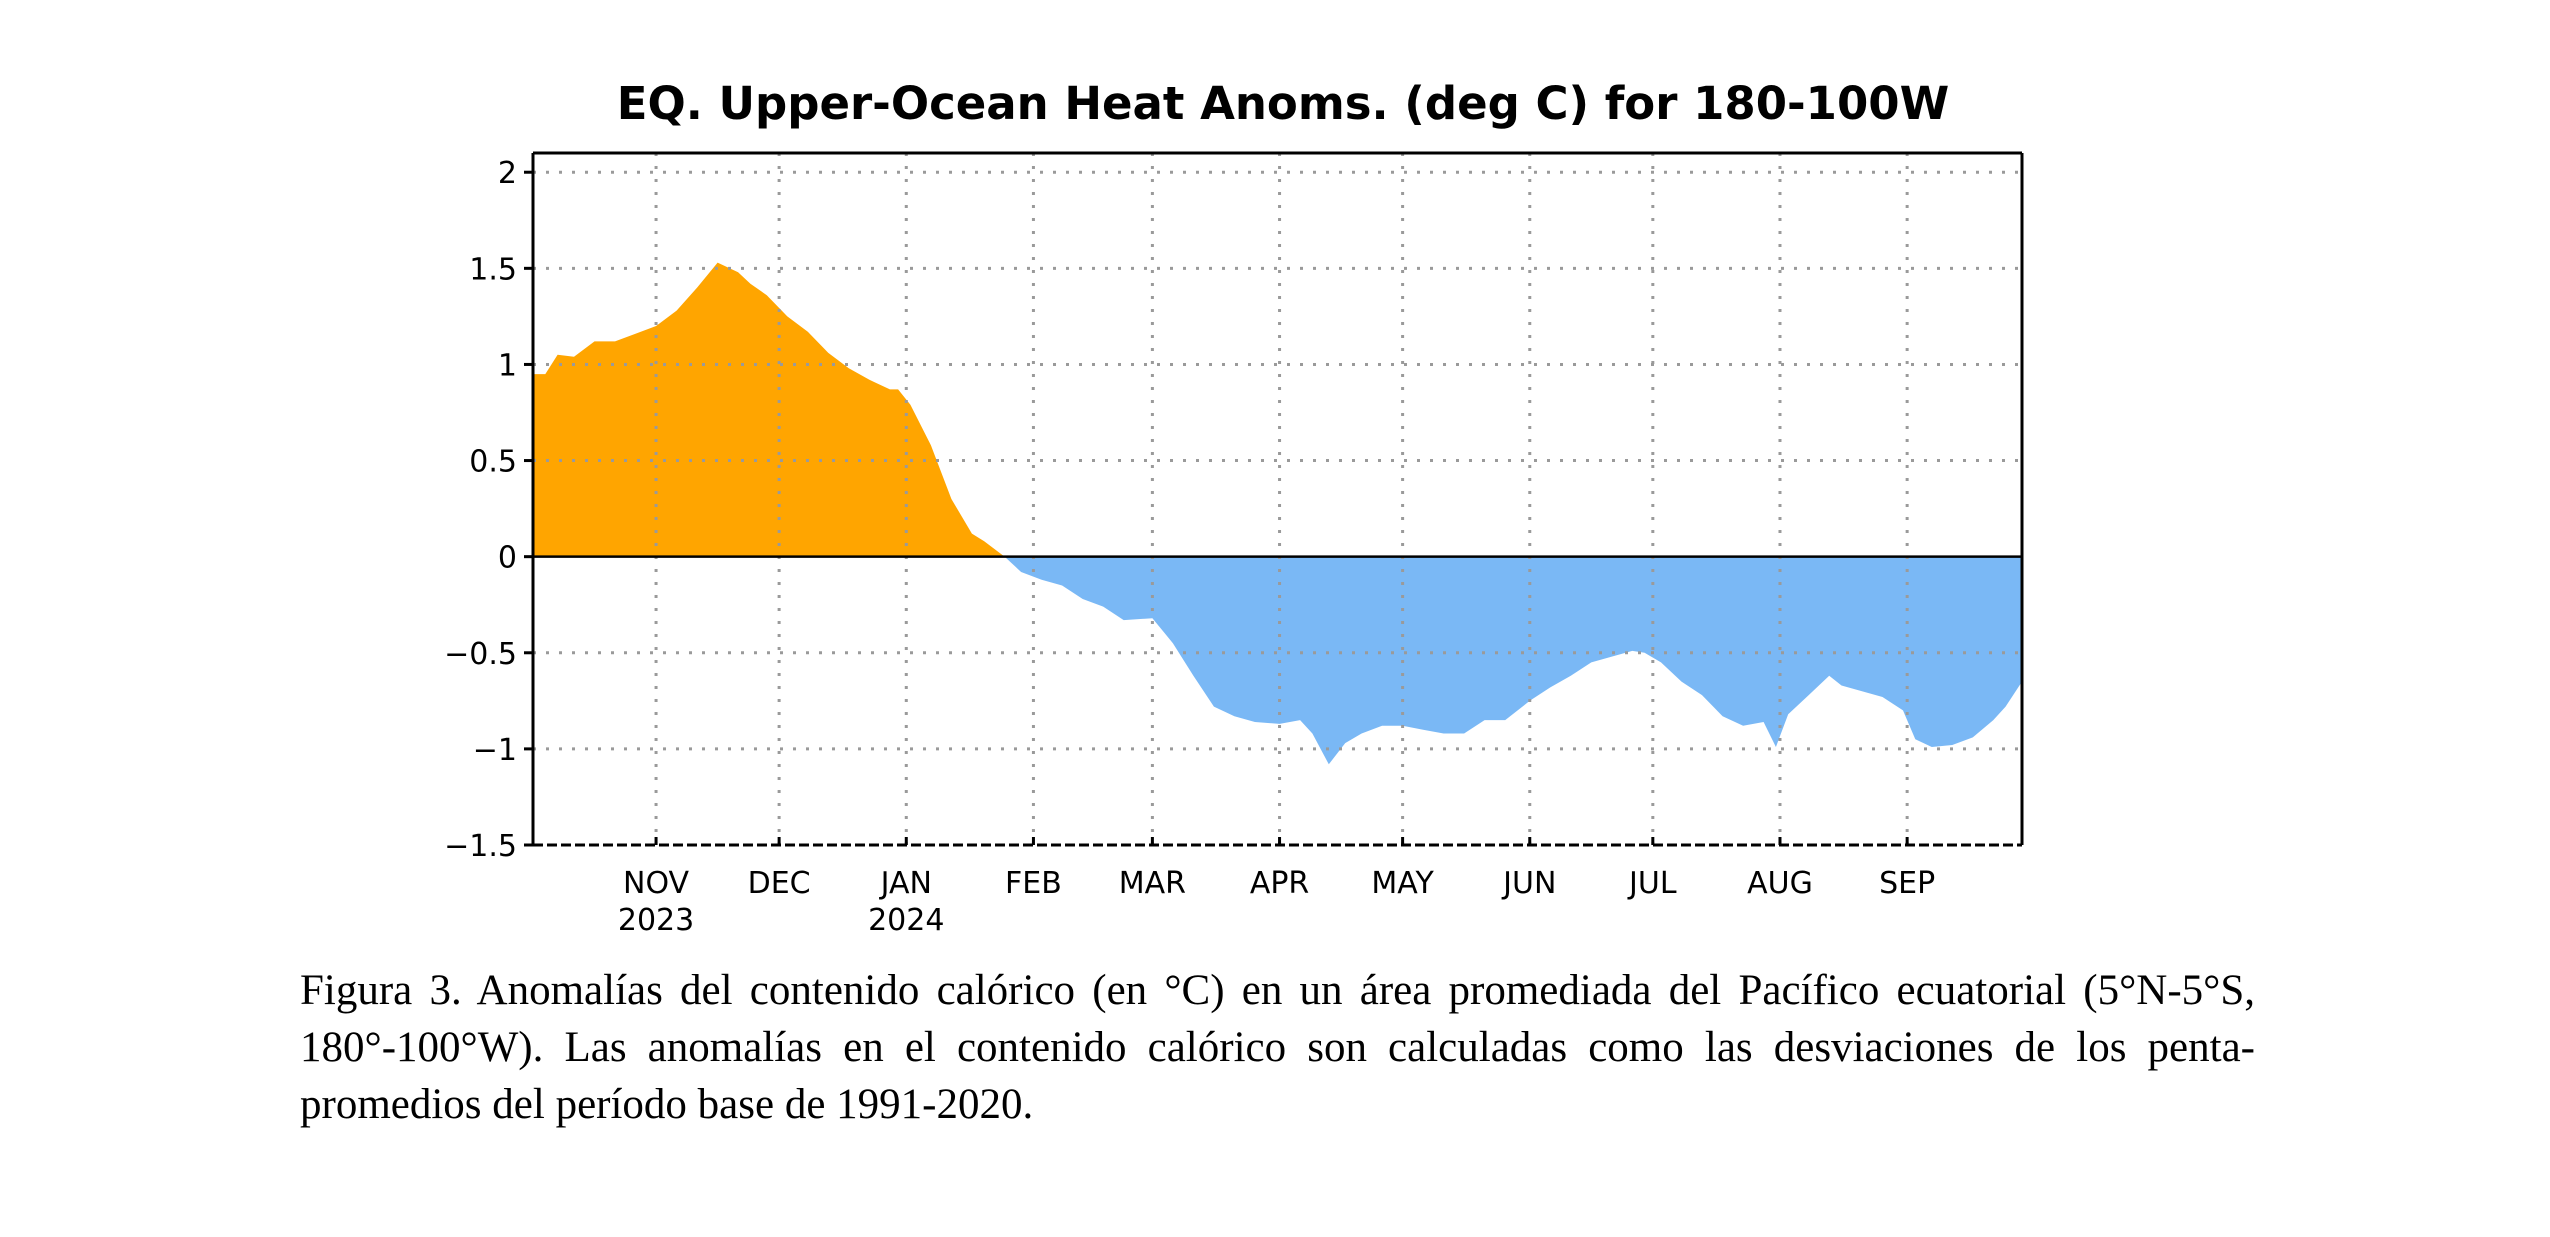 The height and width of the screenshot is (1237, 2550). I want to click on x-tick-label-nov: NOV, so click(656, 883).